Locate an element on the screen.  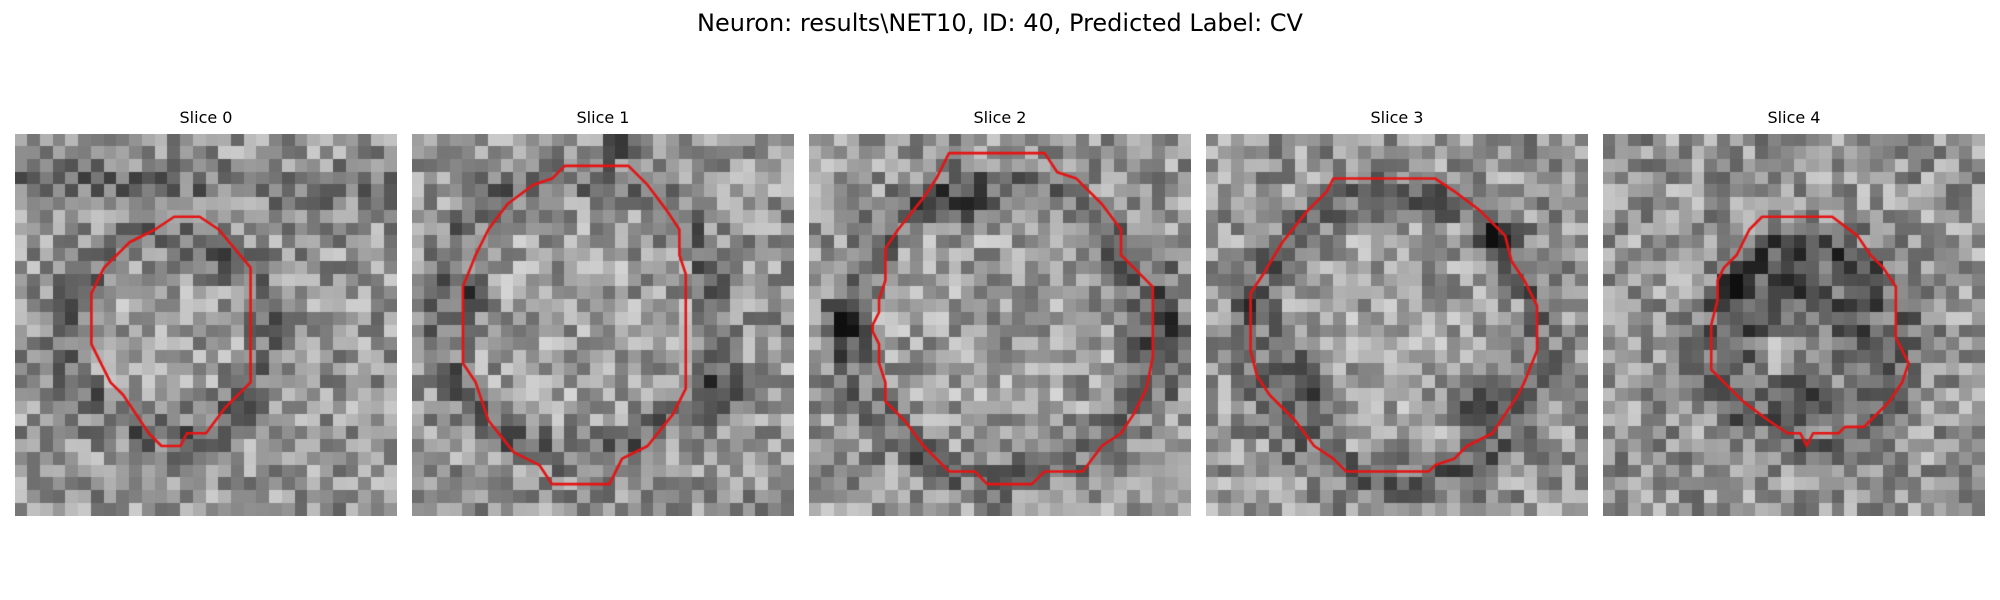
slice-panel-2: Slice 2 is located at coordinates (1000, 312).